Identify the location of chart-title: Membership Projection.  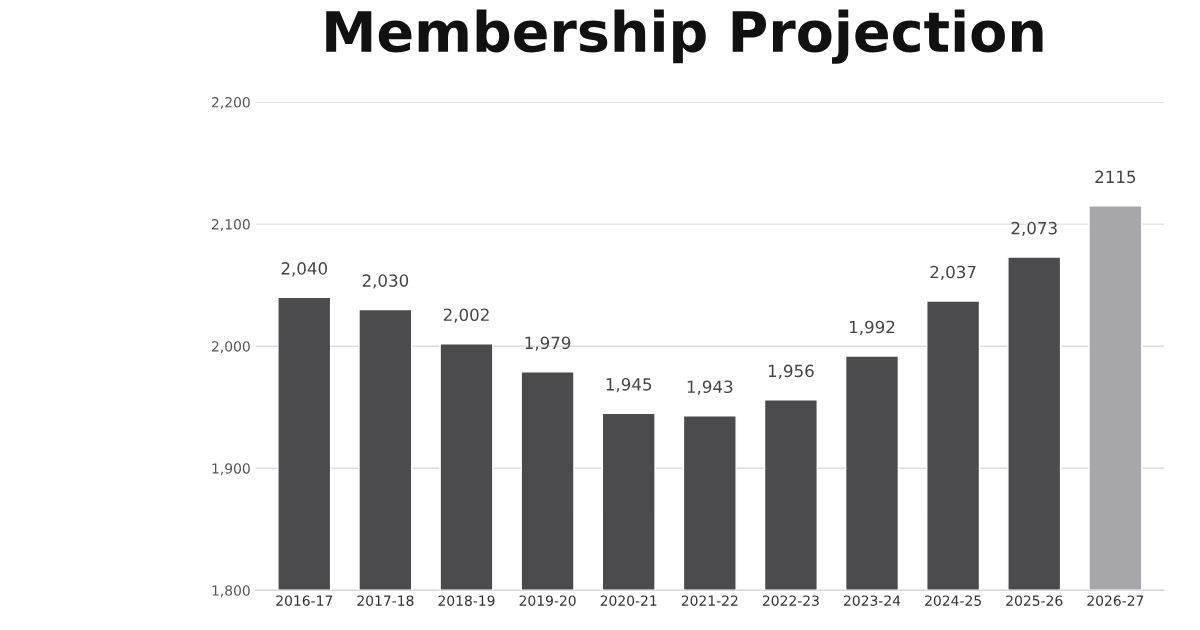
(684, 36).